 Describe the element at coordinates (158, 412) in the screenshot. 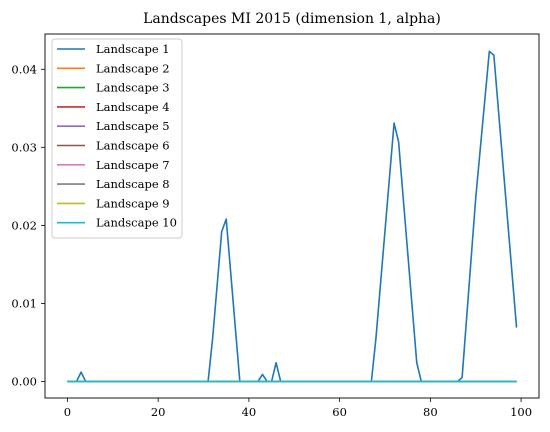

I see `x-tick-label: 20` at that location.